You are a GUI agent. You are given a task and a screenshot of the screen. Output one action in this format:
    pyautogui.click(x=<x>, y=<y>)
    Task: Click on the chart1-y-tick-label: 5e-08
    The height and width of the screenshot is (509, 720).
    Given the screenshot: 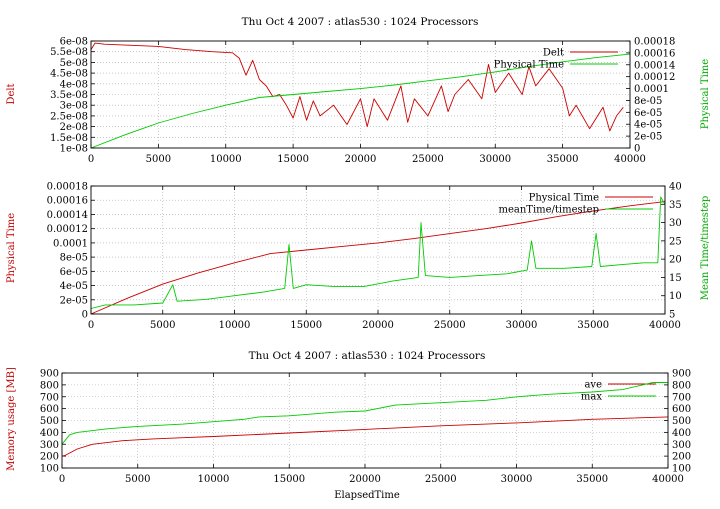 What is the action you would take?
    pyautogui.click(x=74, y=63)
    